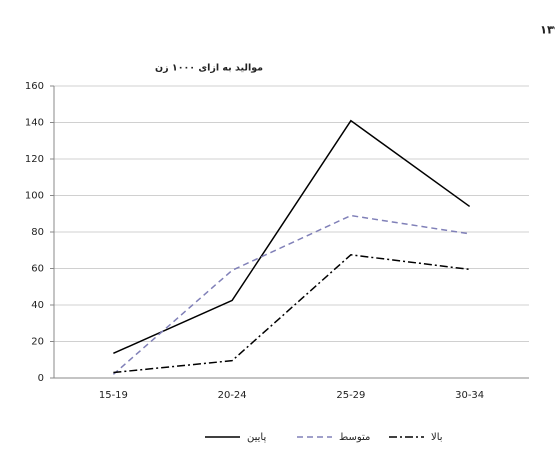 Image resolution: width=555 pixels, height=459 pixels. What do you see at coordinates (34, 123) in the screenshot?
I see `y-tick-label: 140` at bounding box center [34, 123].